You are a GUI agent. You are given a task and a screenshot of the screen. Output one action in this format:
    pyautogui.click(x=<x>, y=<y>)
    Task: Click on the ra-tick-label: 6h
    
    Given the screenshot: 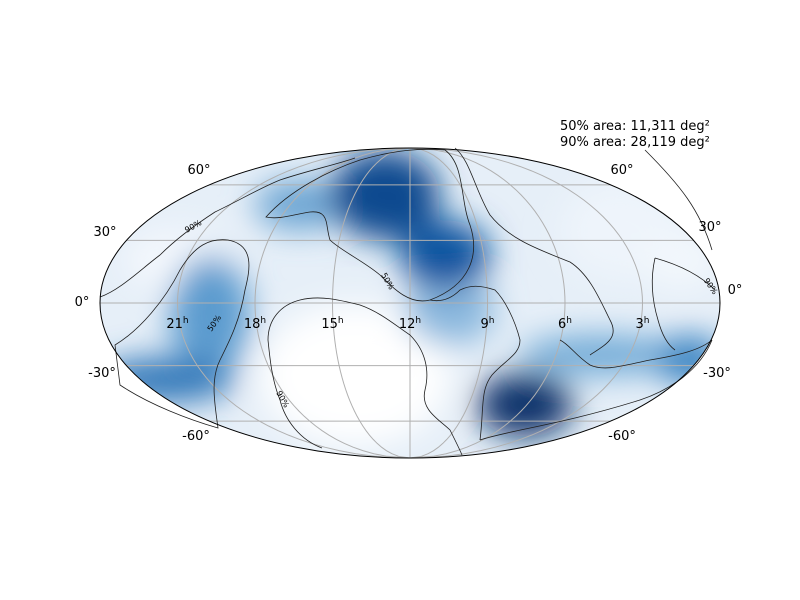 What is the action you would take?
    pyautogui.click(x=565, y=324)
    